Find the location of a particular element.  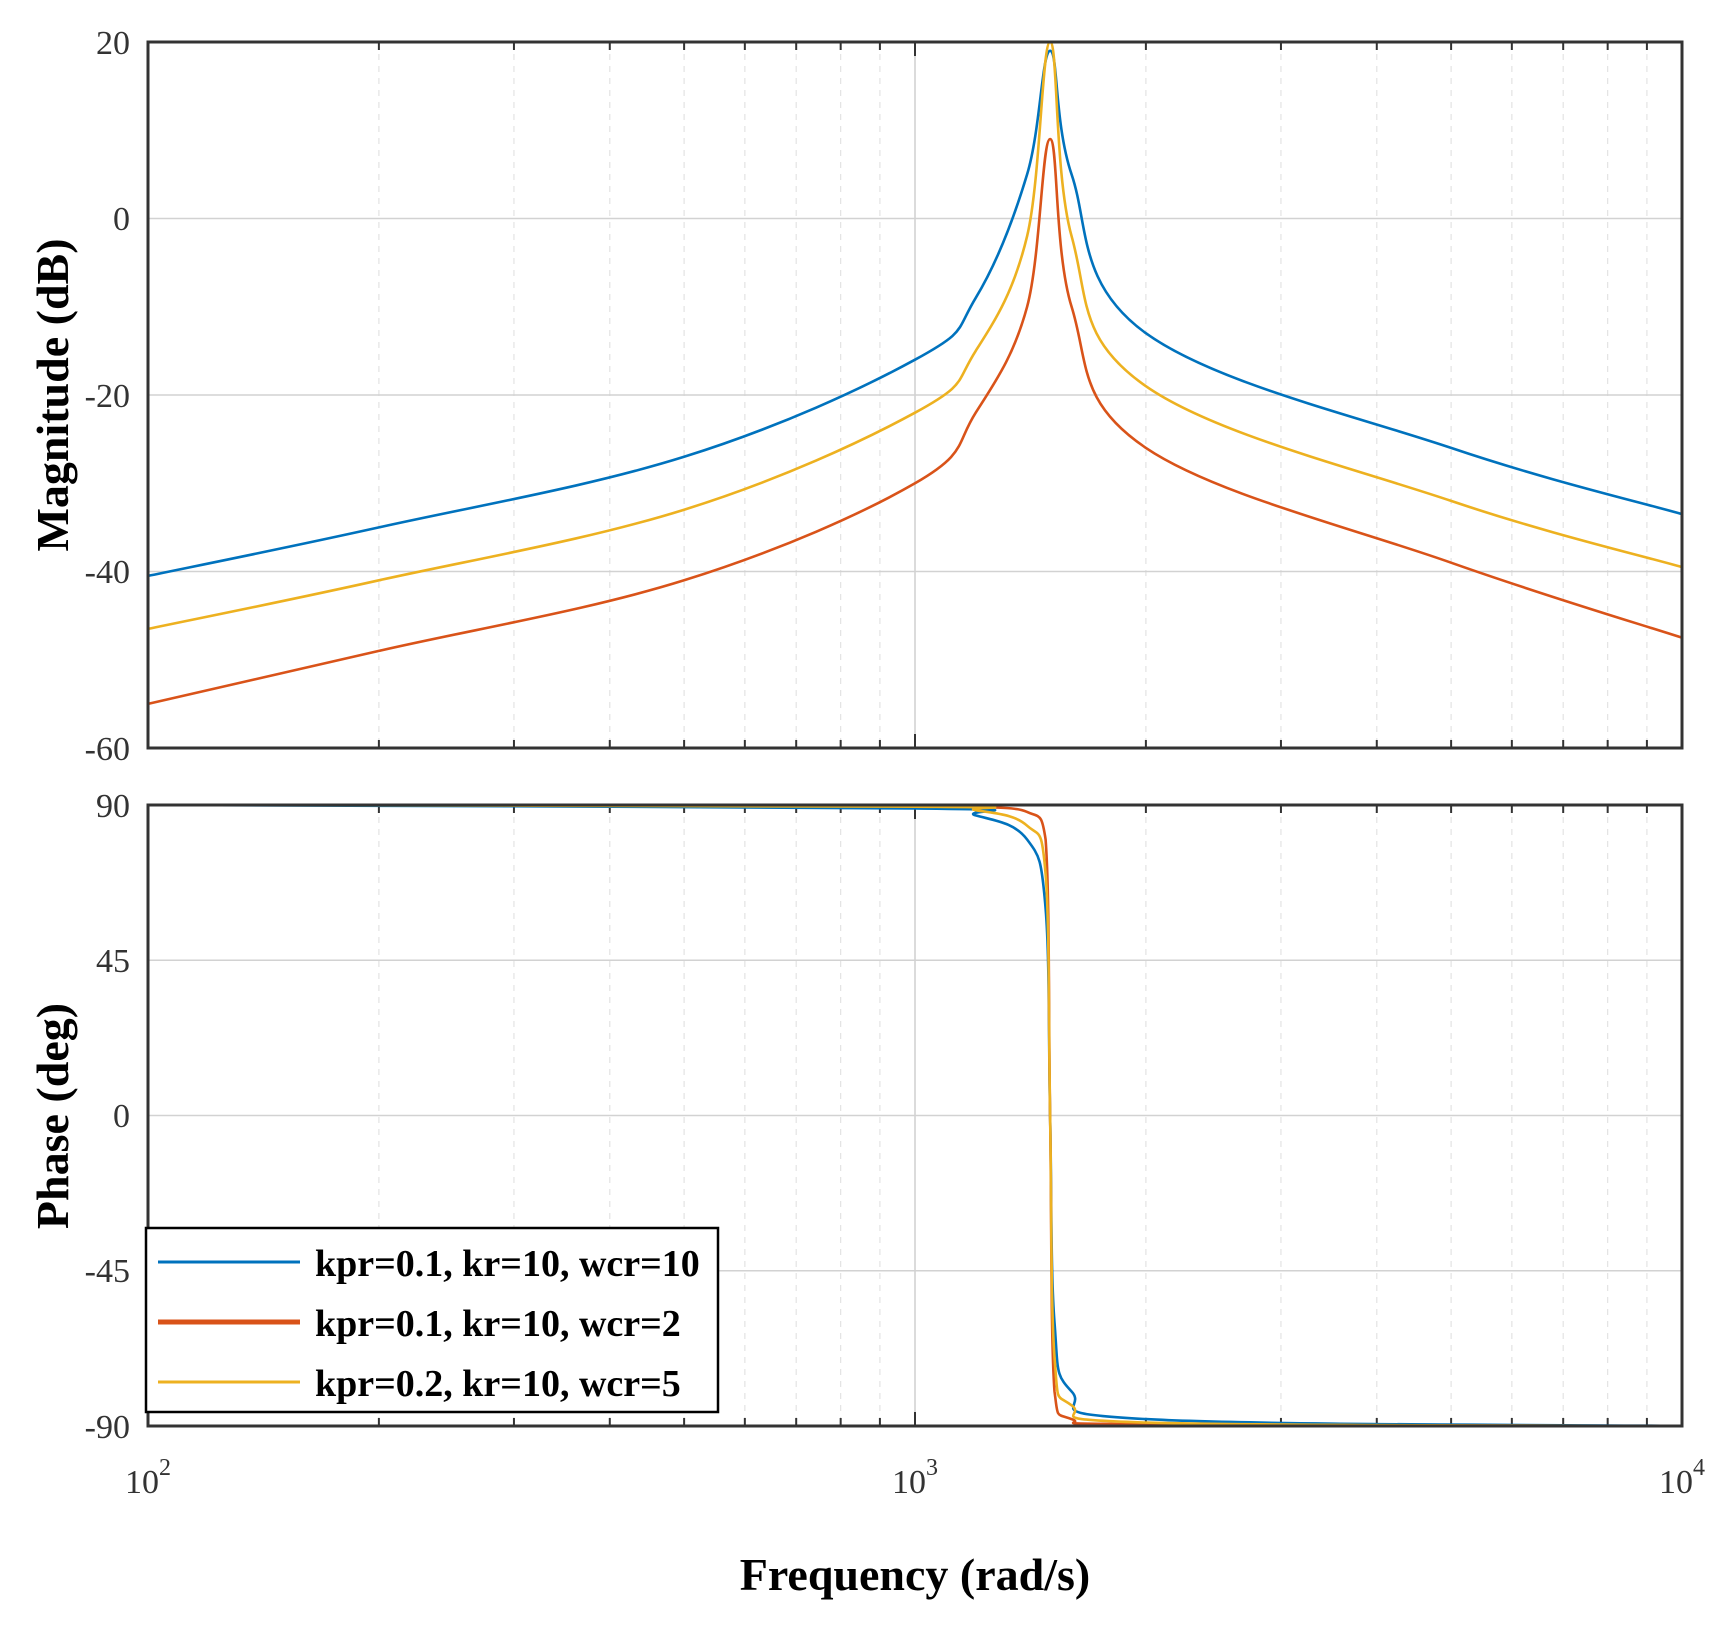

phase-tick-label: -45 is located at coordinates (107, 1271).